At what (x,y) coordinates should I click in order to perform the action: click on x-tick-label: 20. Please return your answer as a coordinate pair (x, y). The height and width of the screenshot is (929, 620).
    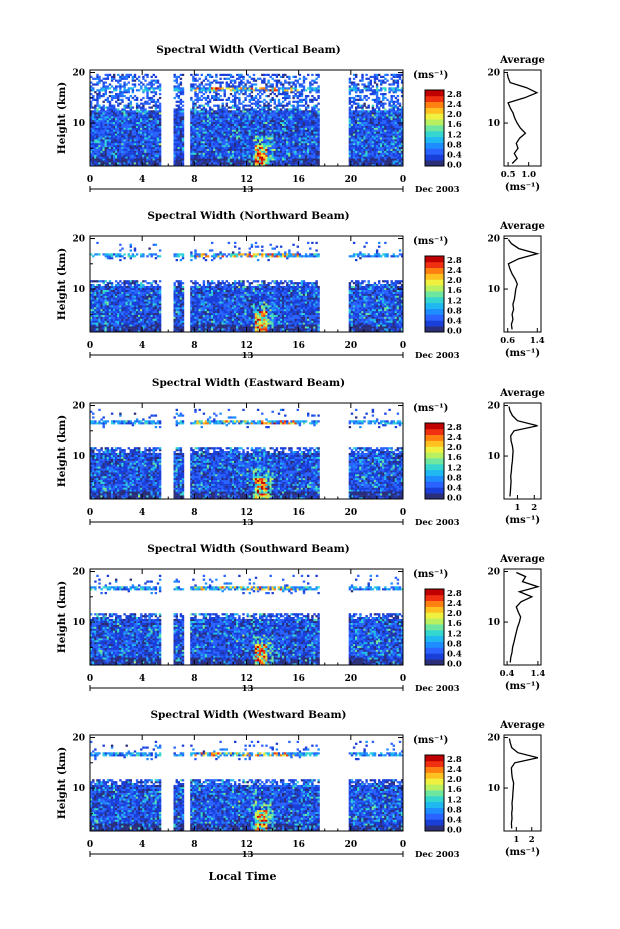
    Looking at the image, I should click on (351, 845).